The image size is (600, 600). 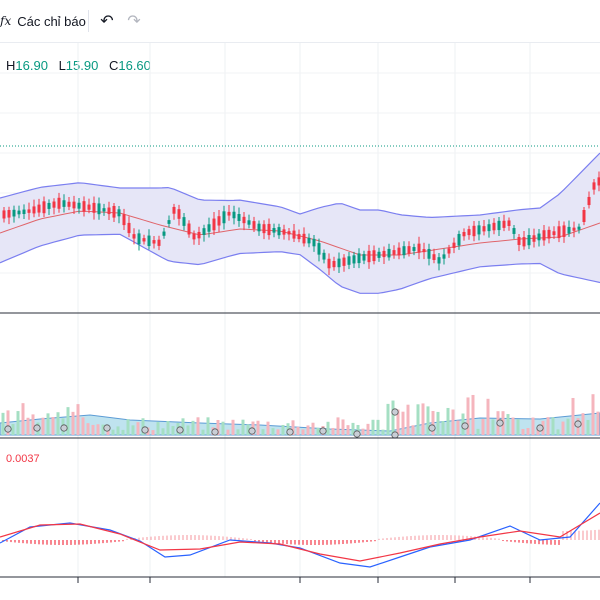 I want to click on close-value: 16.60, so click(x=134, y=65).